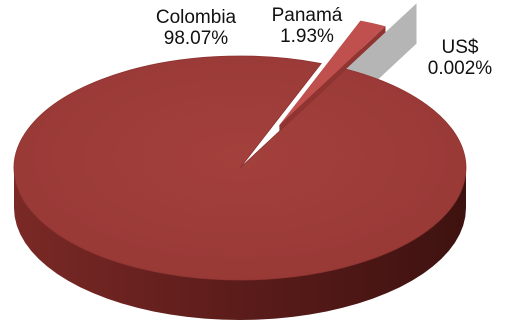 The image size is (507, 326). What do you see at coordinates (460, 68) in the screenshot?
I see `slice-value-usd: 0.002%` at bounding box center [460, 68].